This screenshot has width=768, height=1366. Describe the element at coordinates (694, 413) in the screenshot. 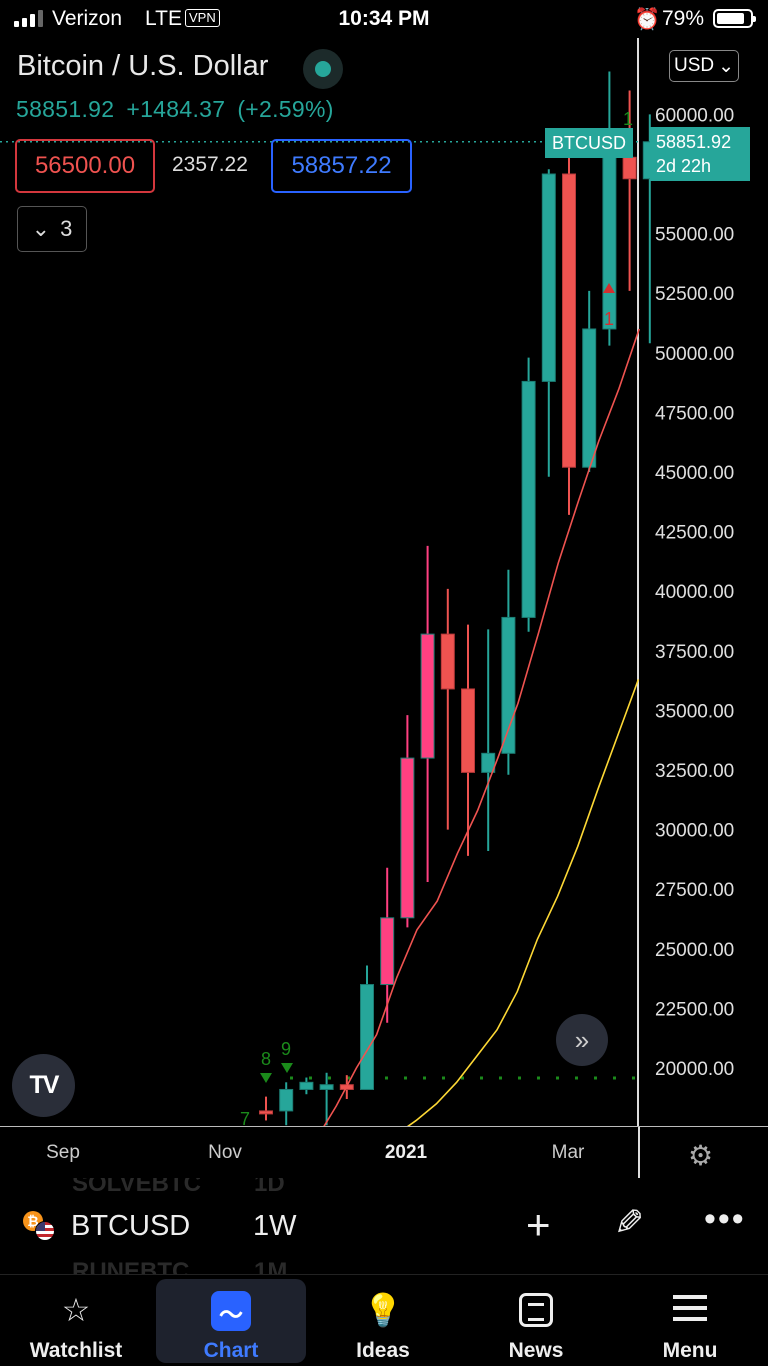

I see `price-axis-label: 47500.00` at that location.